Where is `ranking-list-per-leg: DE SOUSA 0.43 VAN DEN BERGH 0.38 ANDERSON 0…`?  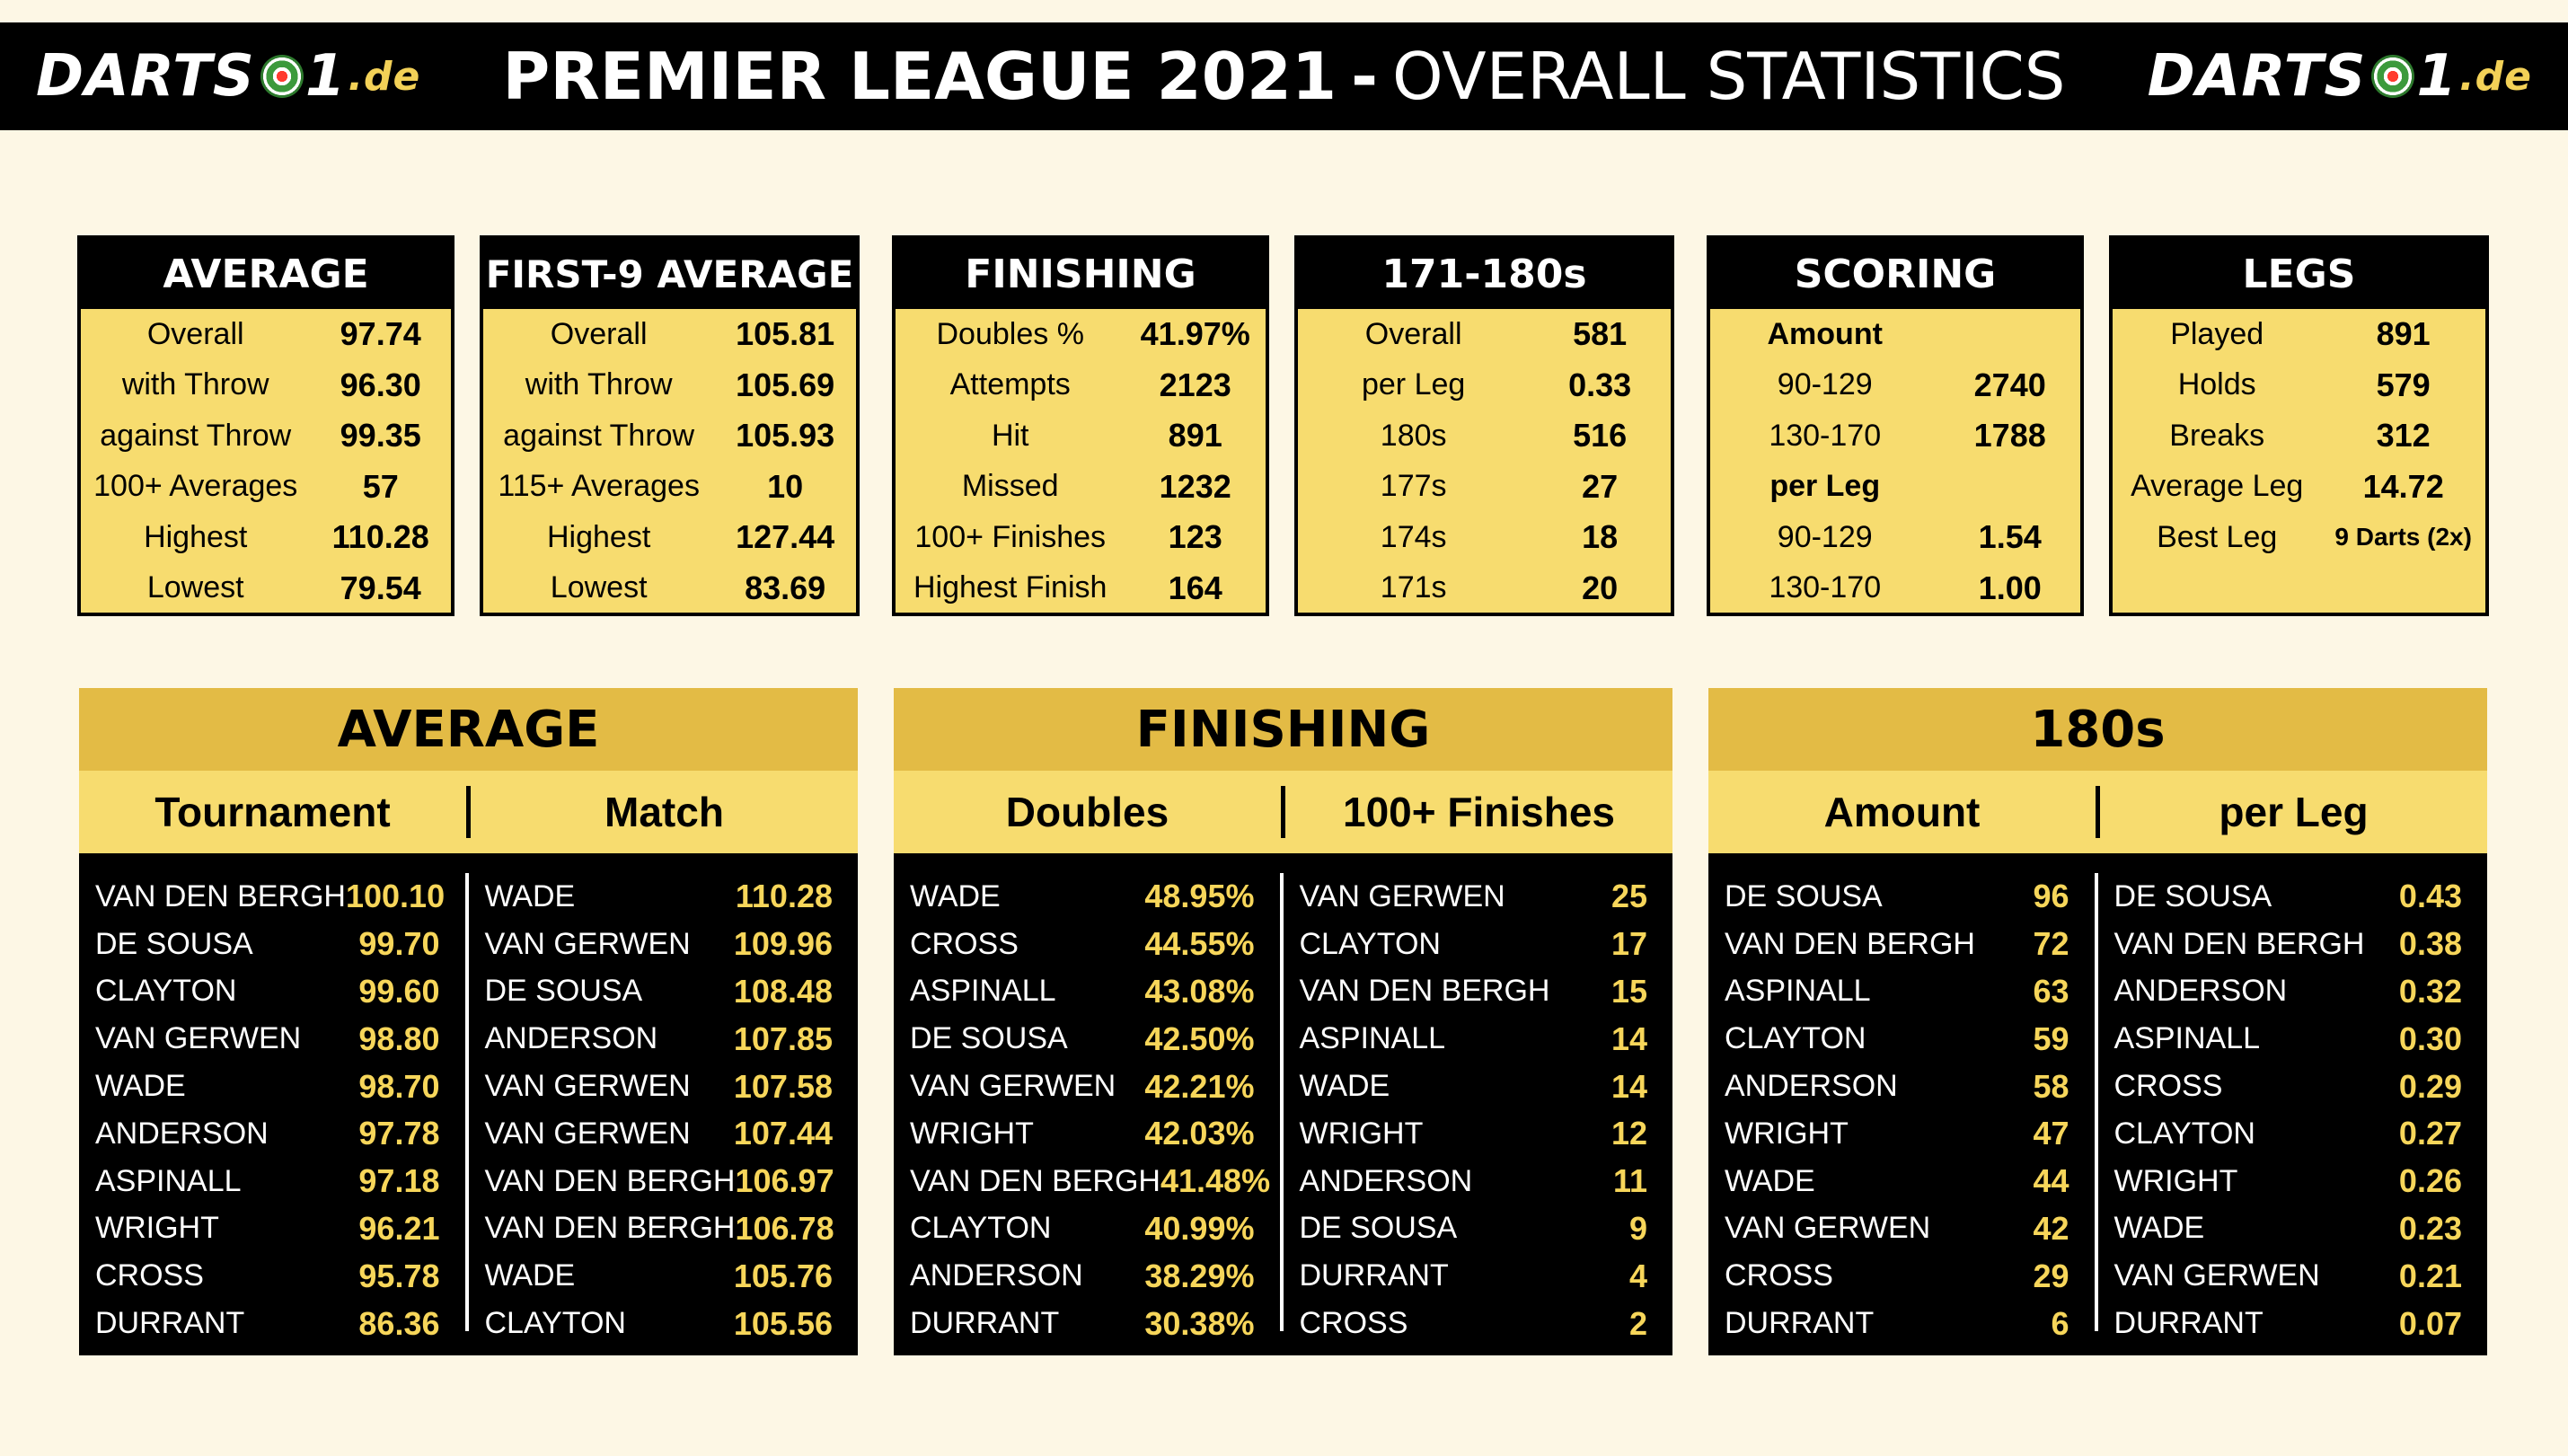 ranking-list-per-leg: DE SOUSA 0.43 VAN DEN BERGH 0.38 ANDERSON 0… is located at coordinates (2293, 1114).